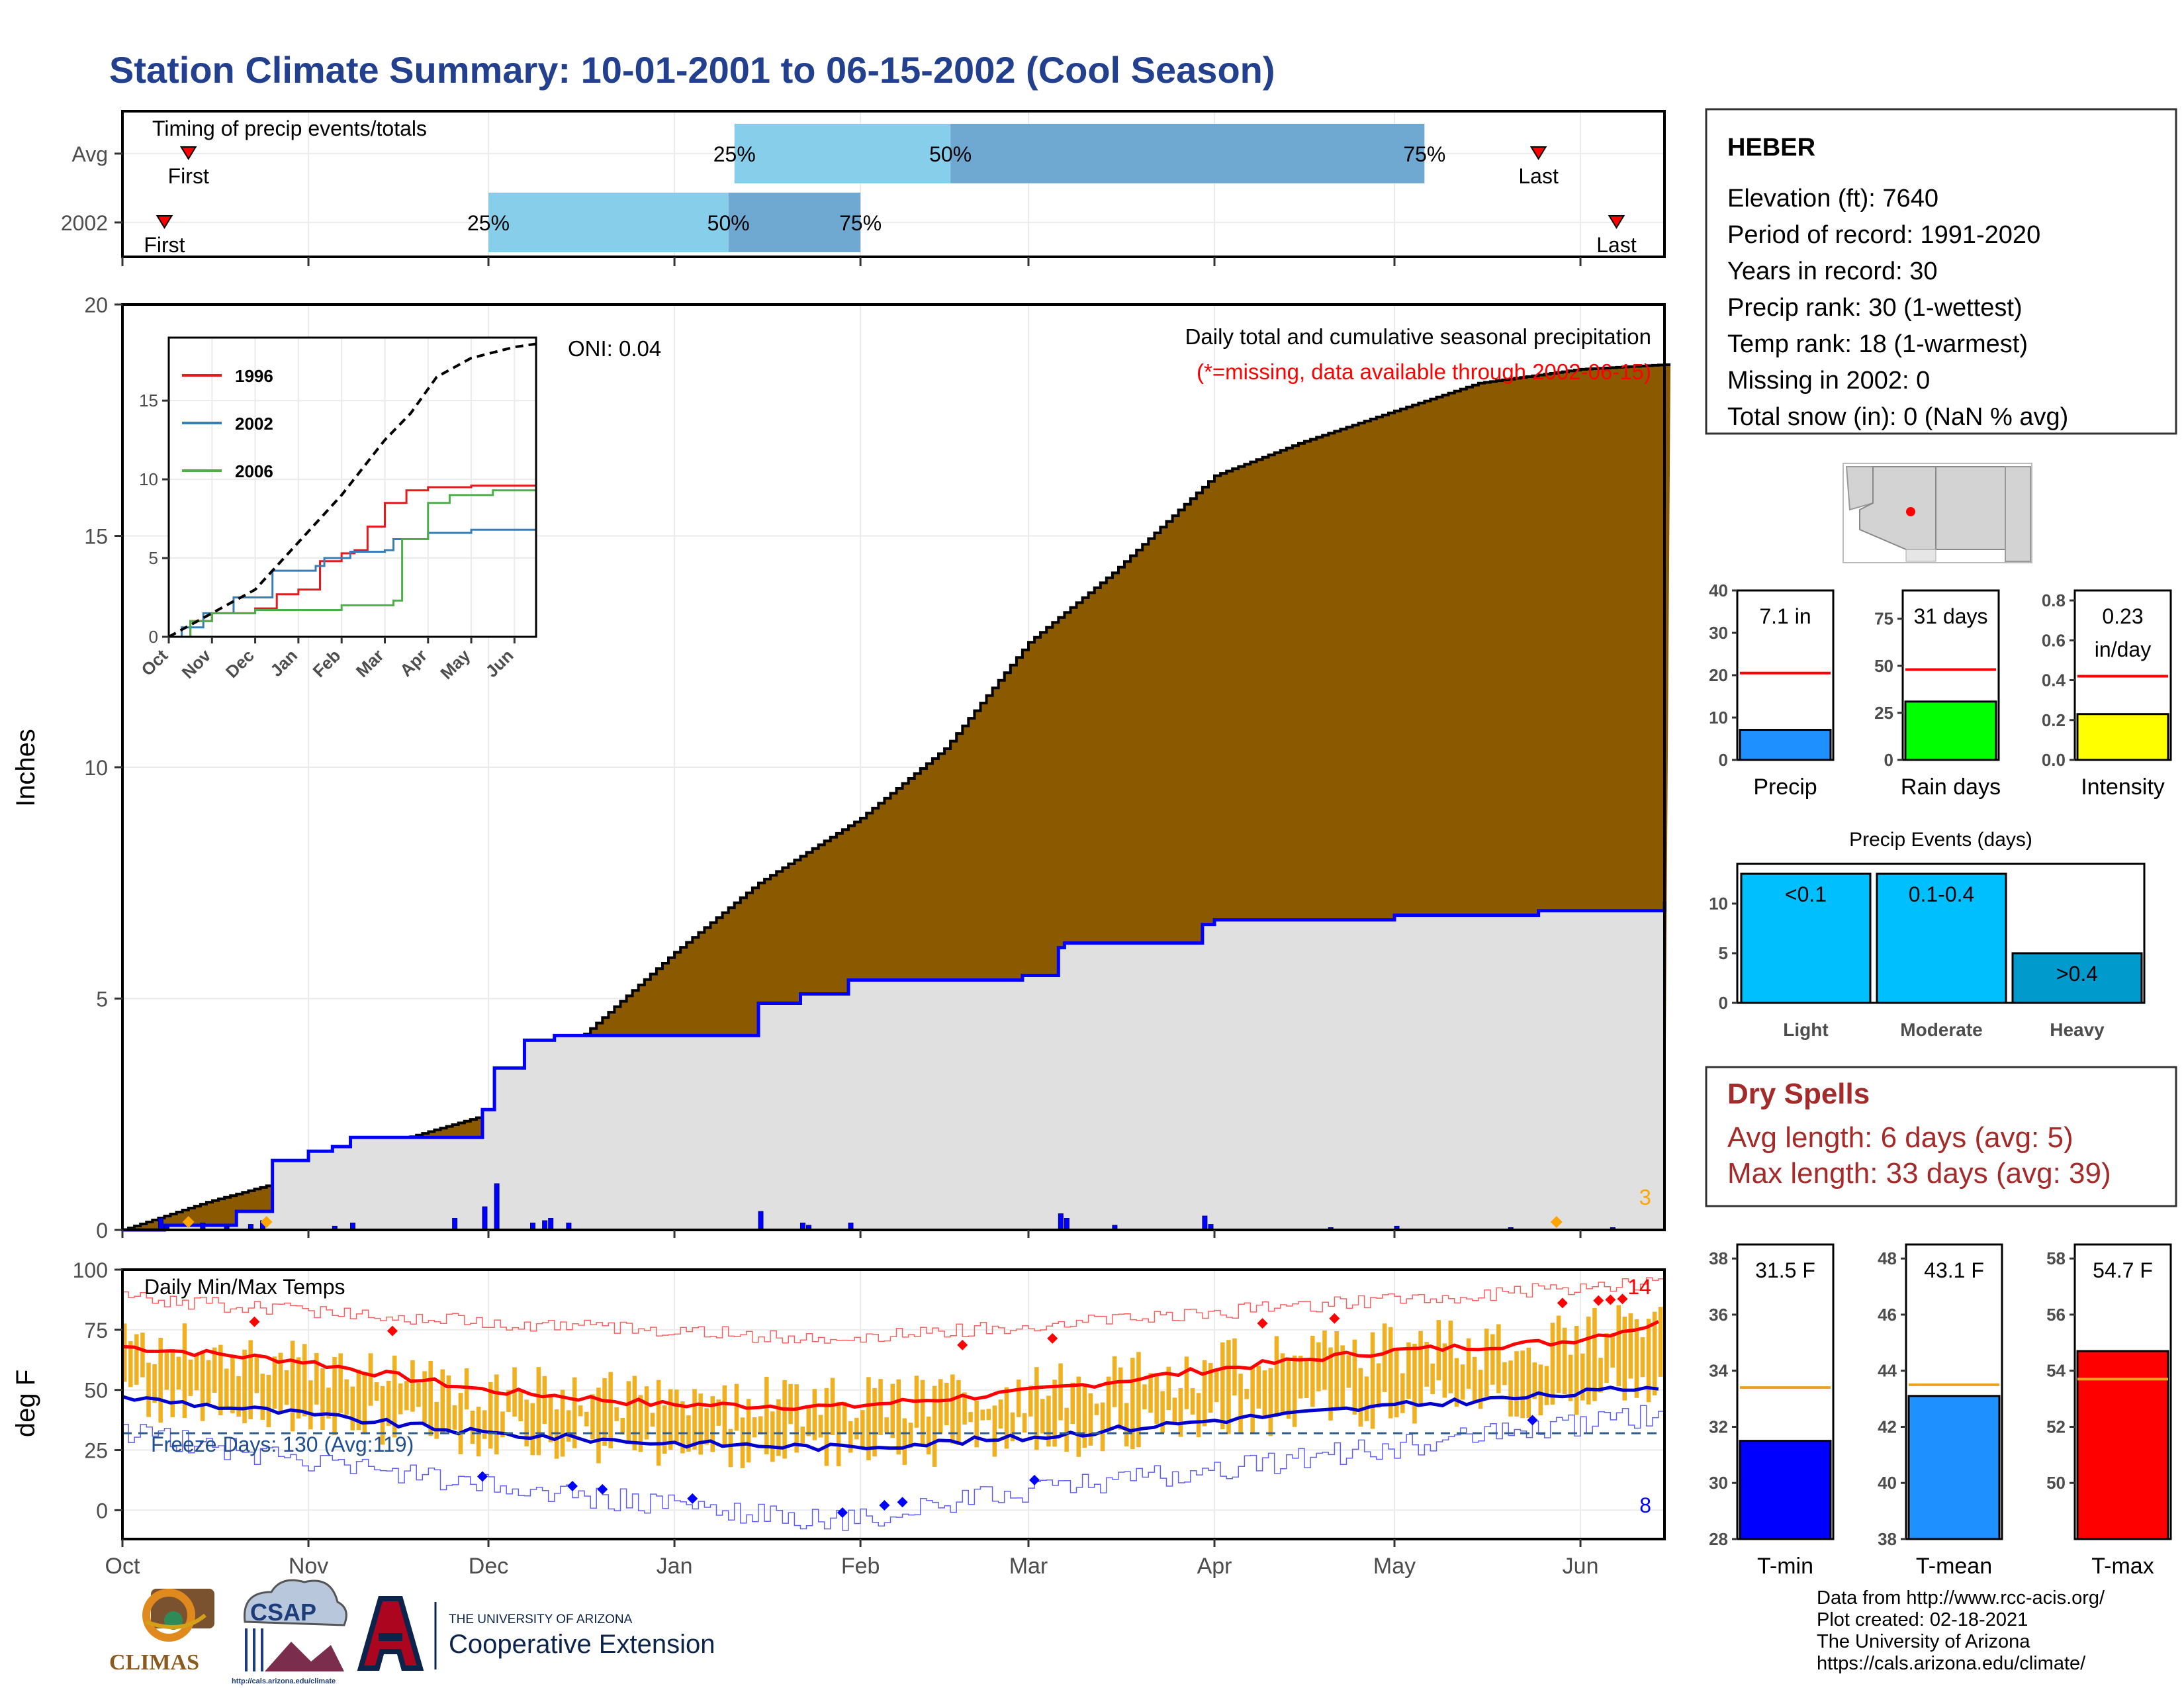 The height and width of the screenshot is (1688, 2184). I want to click on mini-frame, so click(2122, 675).